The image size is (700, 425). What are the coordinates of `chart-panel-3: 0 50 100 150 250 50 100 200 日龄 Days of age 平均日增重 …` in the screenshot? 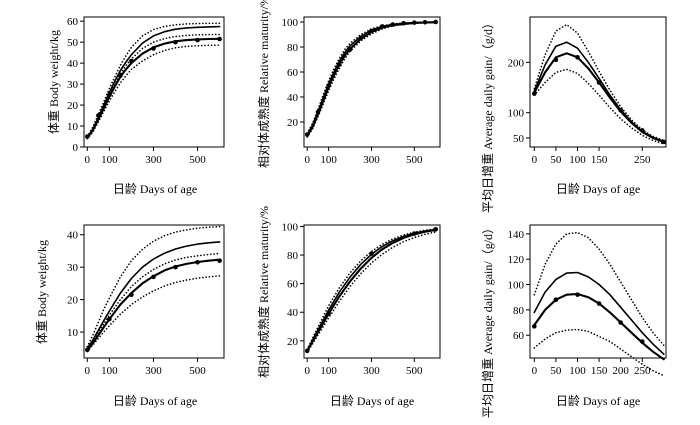 It's located at (574, 114).